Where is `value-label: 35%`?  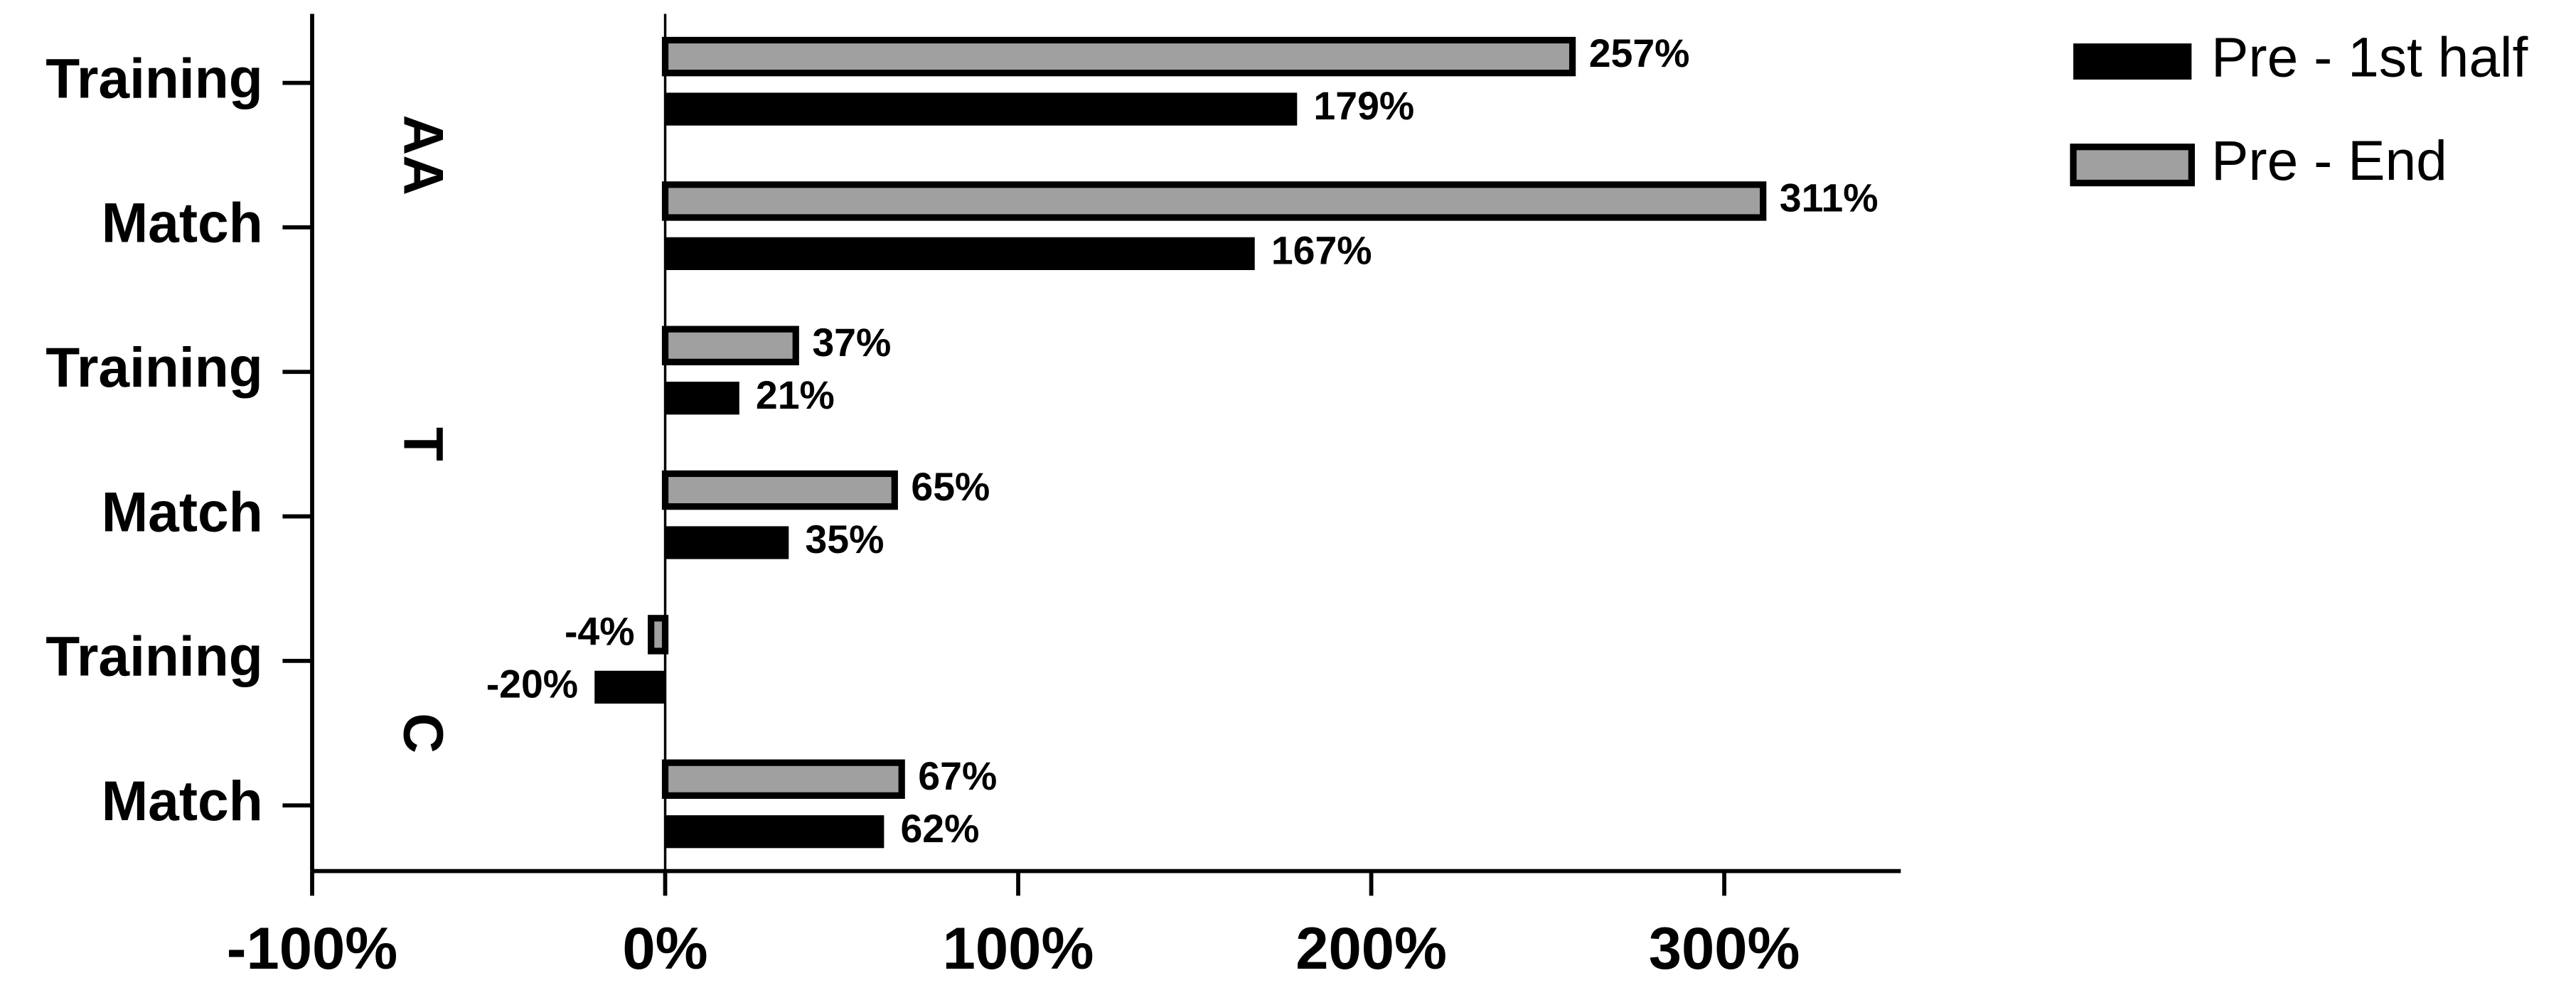 value-label: 35% is located at coordinates (844, 539).